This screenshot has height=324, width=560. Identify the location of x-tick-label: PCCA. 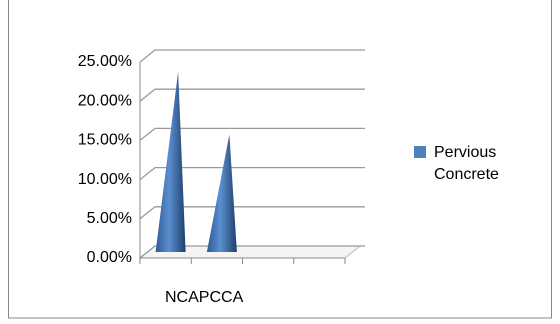
(221, 297).